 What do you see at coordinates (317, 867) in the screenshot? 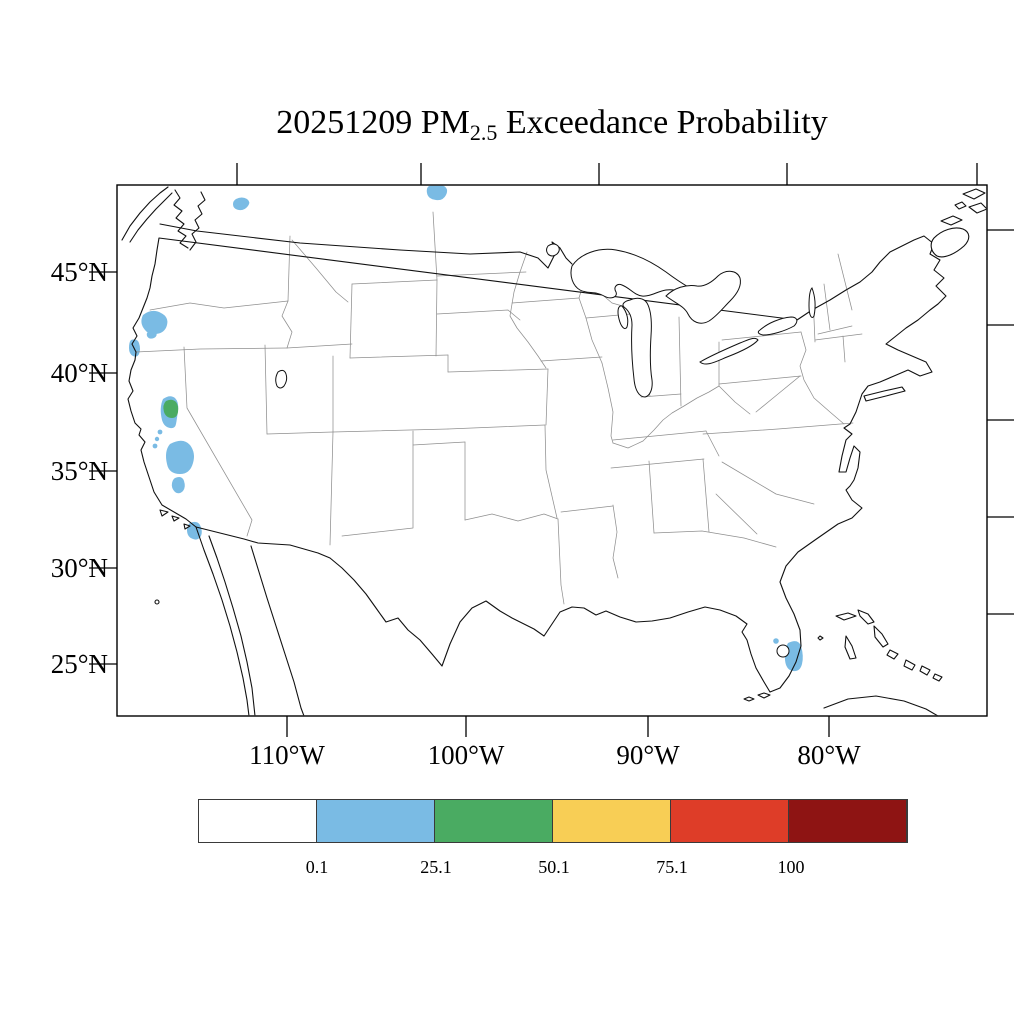
I see `colorbar-label-0: 0.1` at bounding box center [317, 867].